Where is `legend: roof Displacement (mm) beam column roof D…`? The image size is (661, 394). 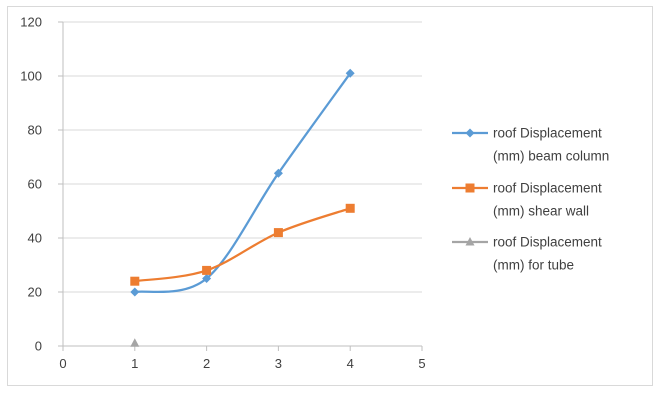 legend: roof Displacement (mm) beam column roof D… is located at coordinates (530, 199).